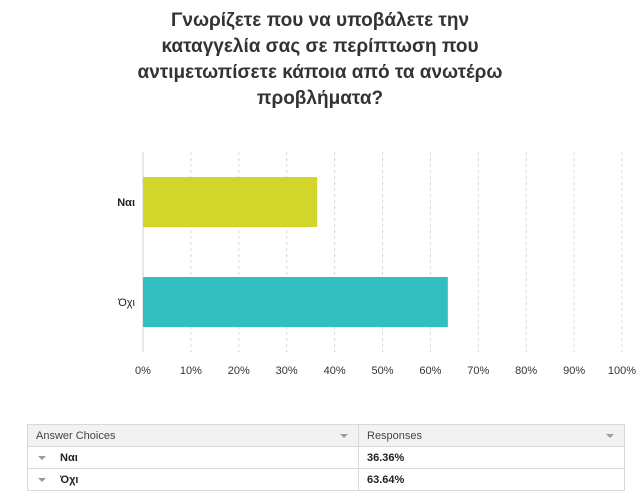 This screenshot has height=497, width=642. I want to click on header-answer-choices-label: Answer Choices, so click(76, 435).